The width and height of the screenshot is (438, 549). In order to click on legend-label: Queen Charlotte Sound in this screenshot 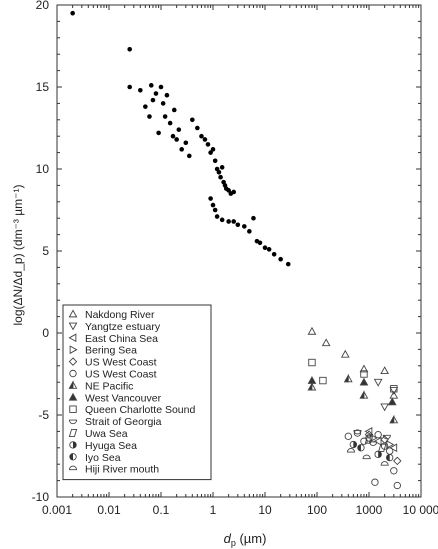, I will do `click(140, 410)`.